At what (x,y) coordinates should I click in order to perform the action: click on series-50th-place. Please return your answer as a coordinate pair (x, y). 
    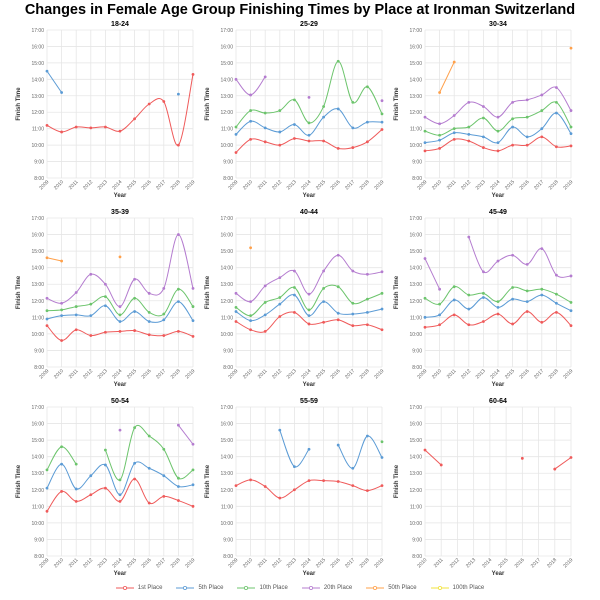
    Looking at the image, I should click on (505, 70).